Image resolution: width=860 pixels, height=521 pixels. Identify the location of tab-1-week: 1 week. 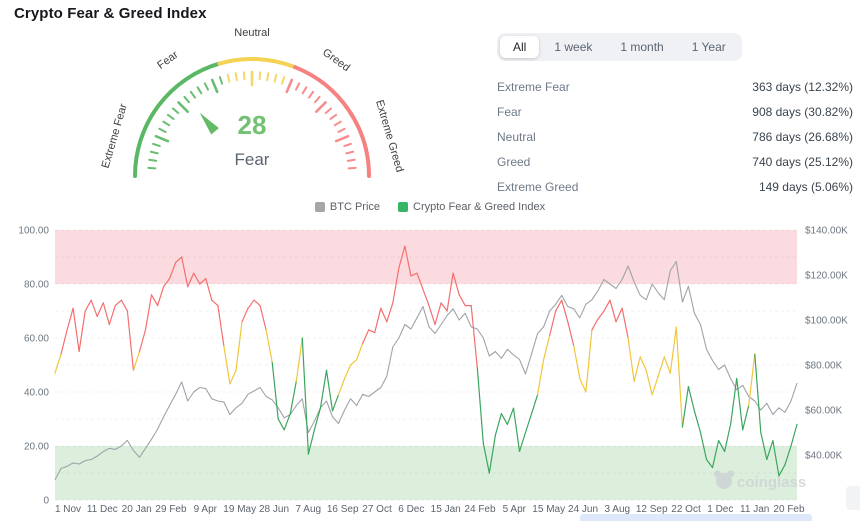
(573, 47).